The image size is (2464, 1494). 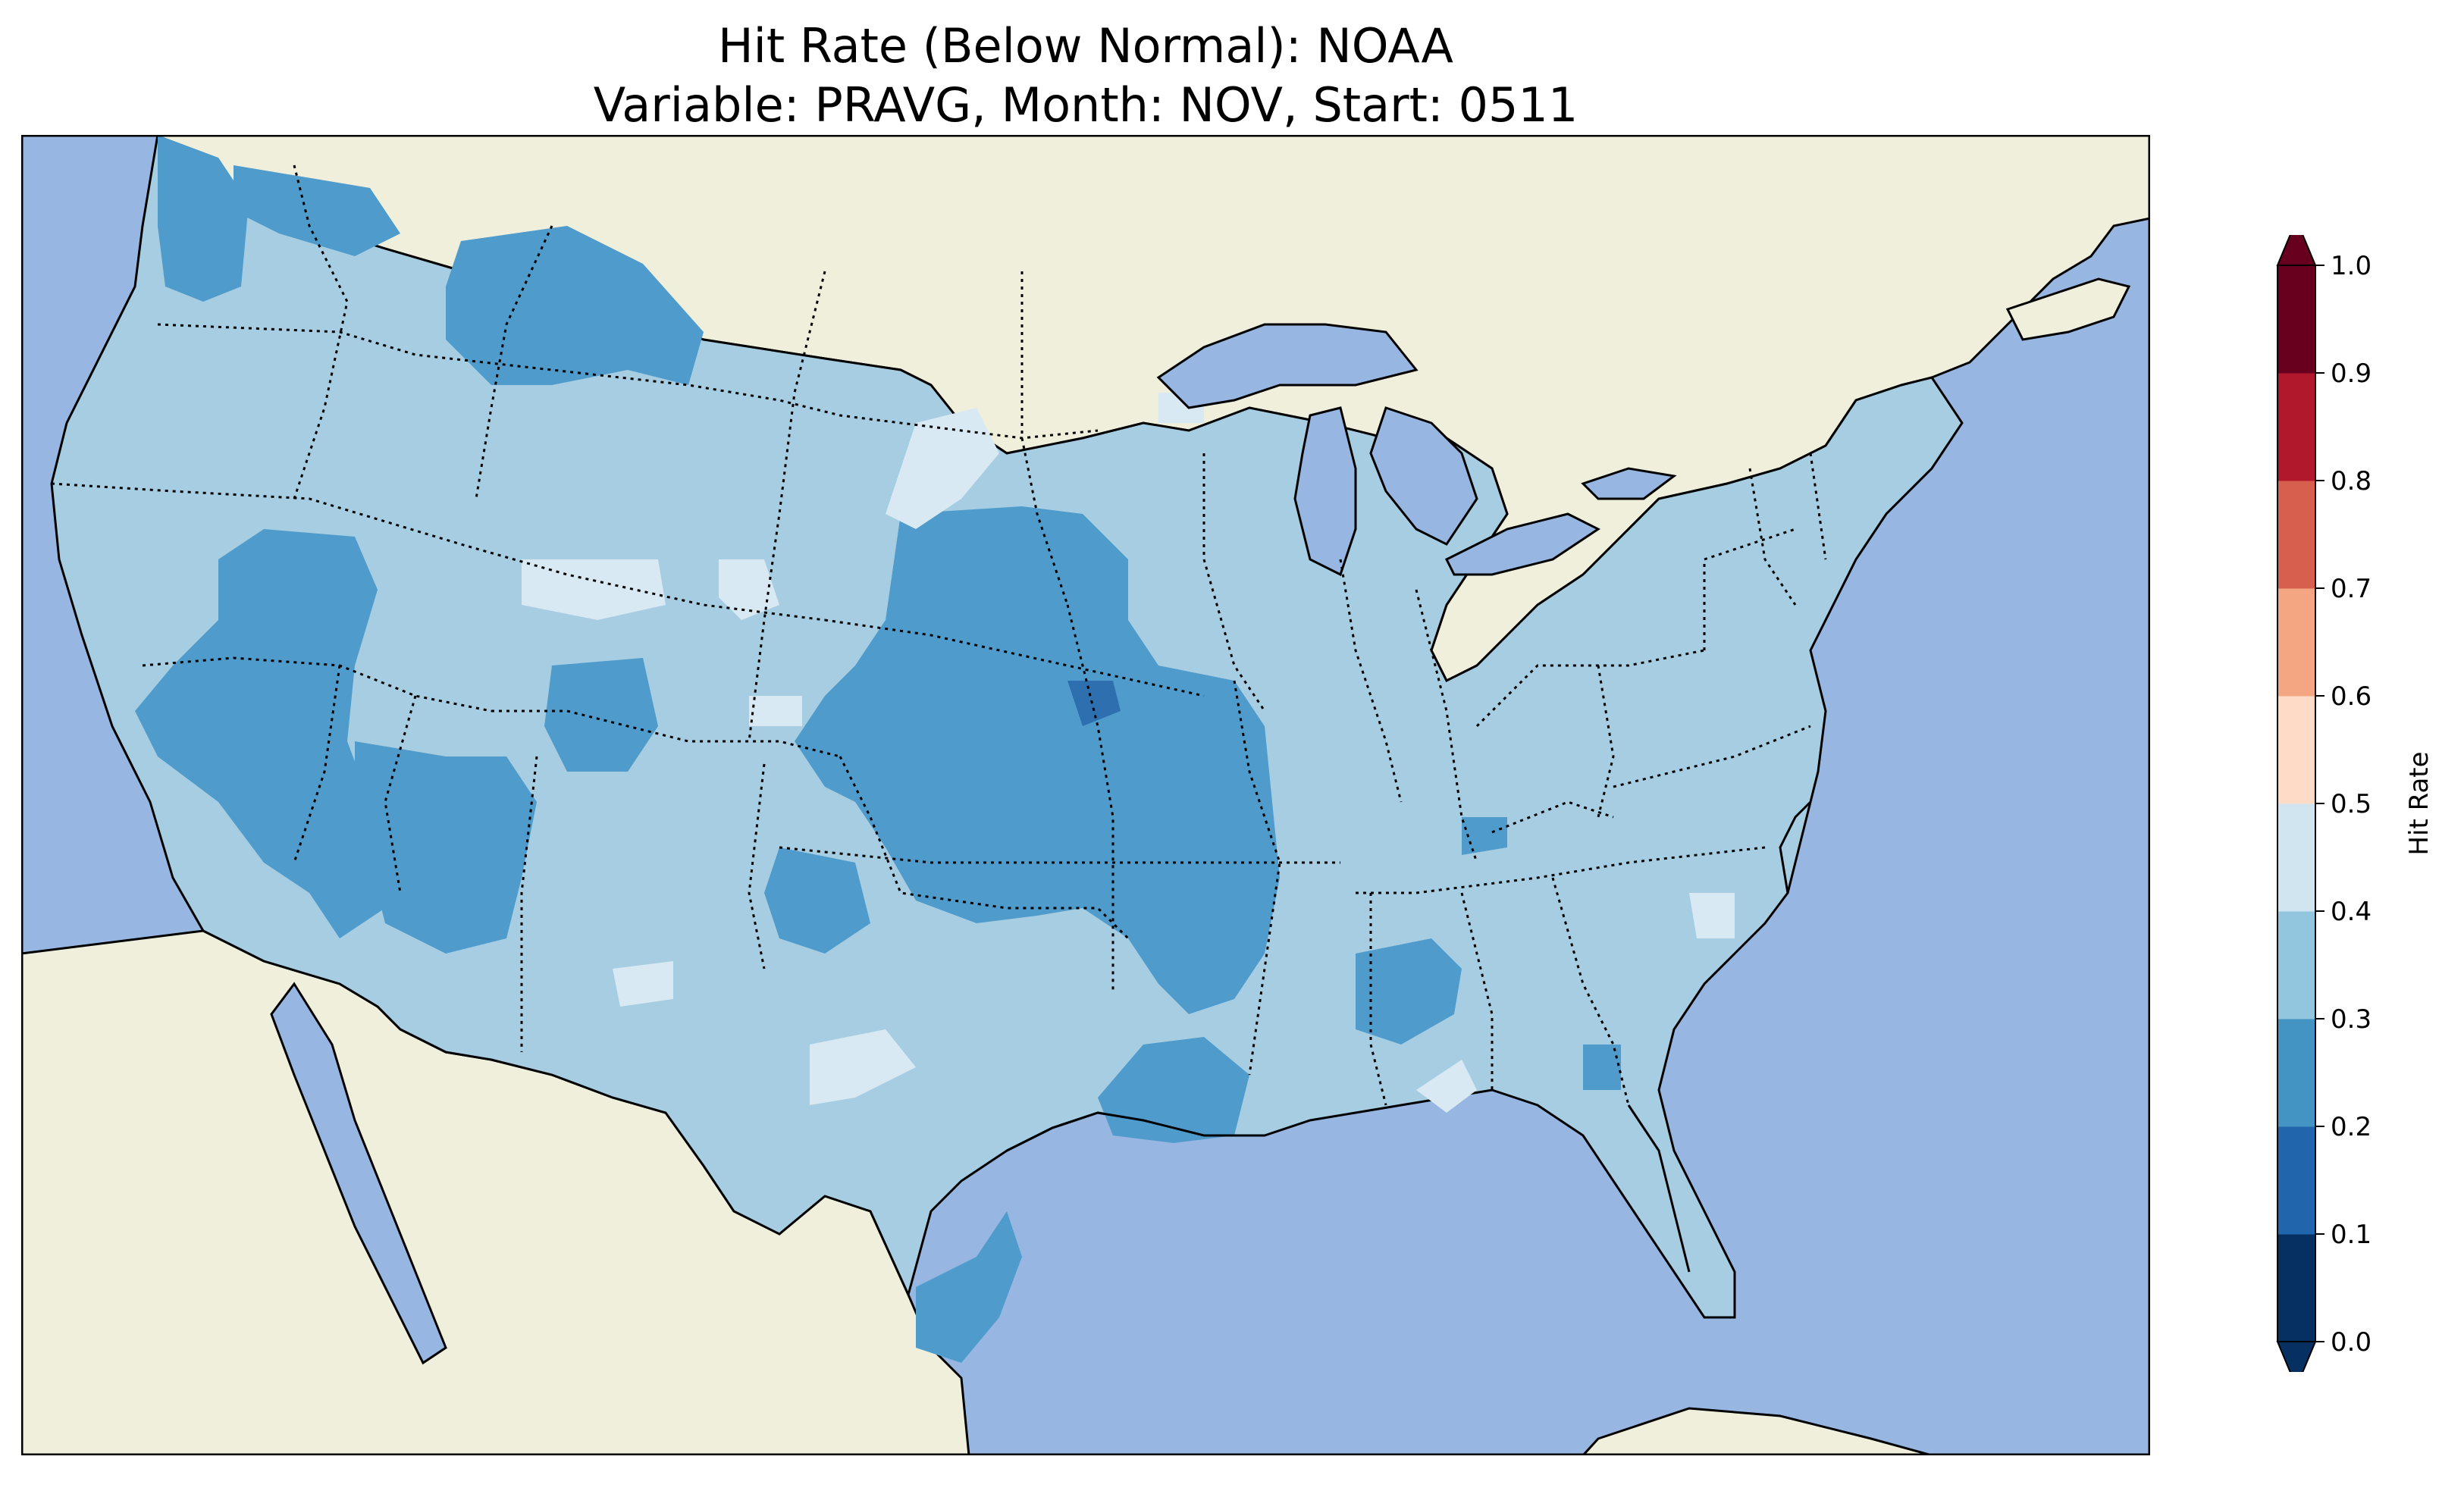 What do you see at coordinates (2351, 804) in the screenshot?
I see `colorbar-tick-label: 0.5` at bounding box center [2351, 804].